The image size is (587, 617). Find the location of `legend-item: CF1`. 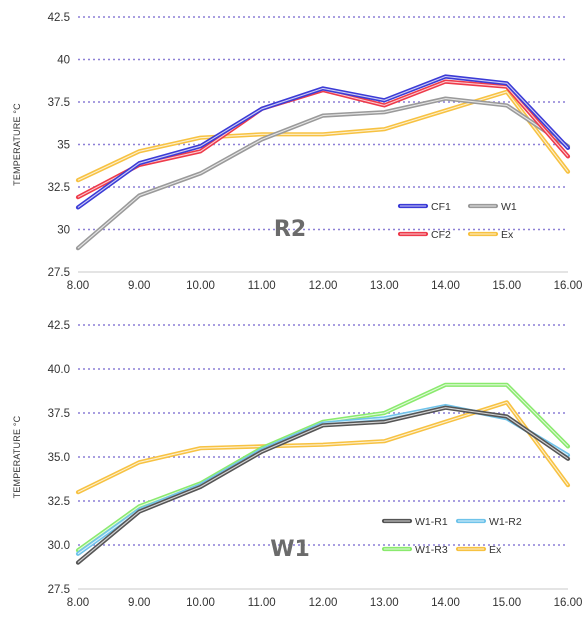

legend-item: CF1 is located at coordinates (424, 207).